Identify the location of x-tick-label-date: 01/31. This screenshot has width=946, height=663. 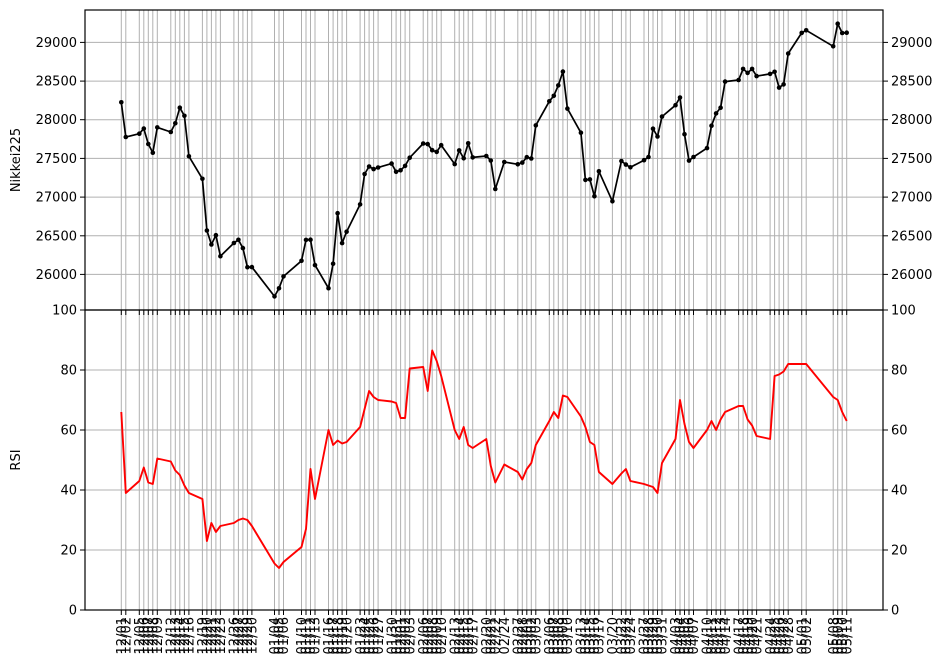
(397, 635).